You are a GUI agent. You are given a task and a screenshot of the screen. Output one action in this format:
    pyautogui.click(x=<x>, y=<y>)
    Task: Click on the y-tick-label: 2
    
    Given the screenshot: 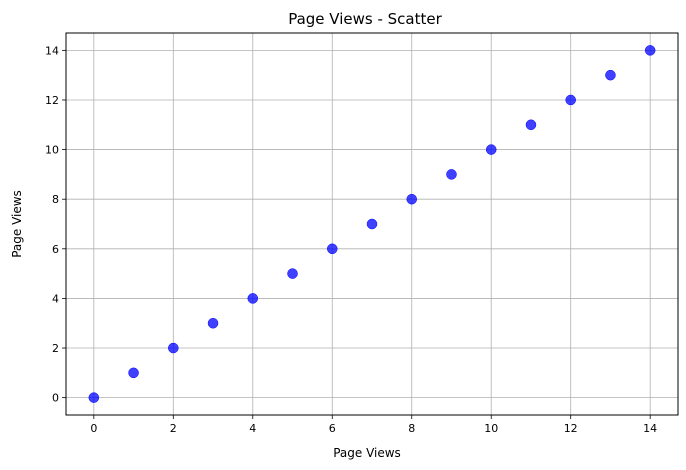 What is the action you would take?
    pyautogui.click(x=55, y=348)
    